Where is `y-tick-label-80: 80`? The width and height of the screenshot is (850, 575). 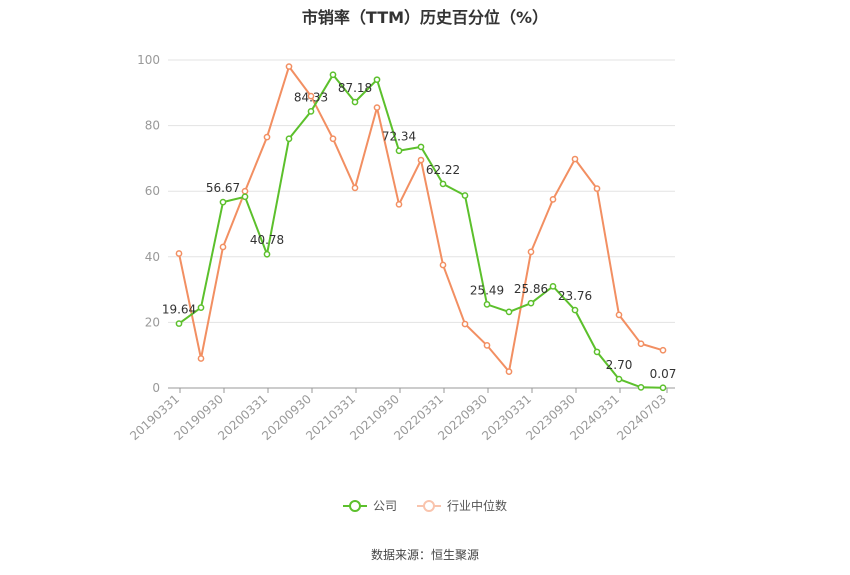
y-tick-label-80: 80 is located at coordinates (152, 126).